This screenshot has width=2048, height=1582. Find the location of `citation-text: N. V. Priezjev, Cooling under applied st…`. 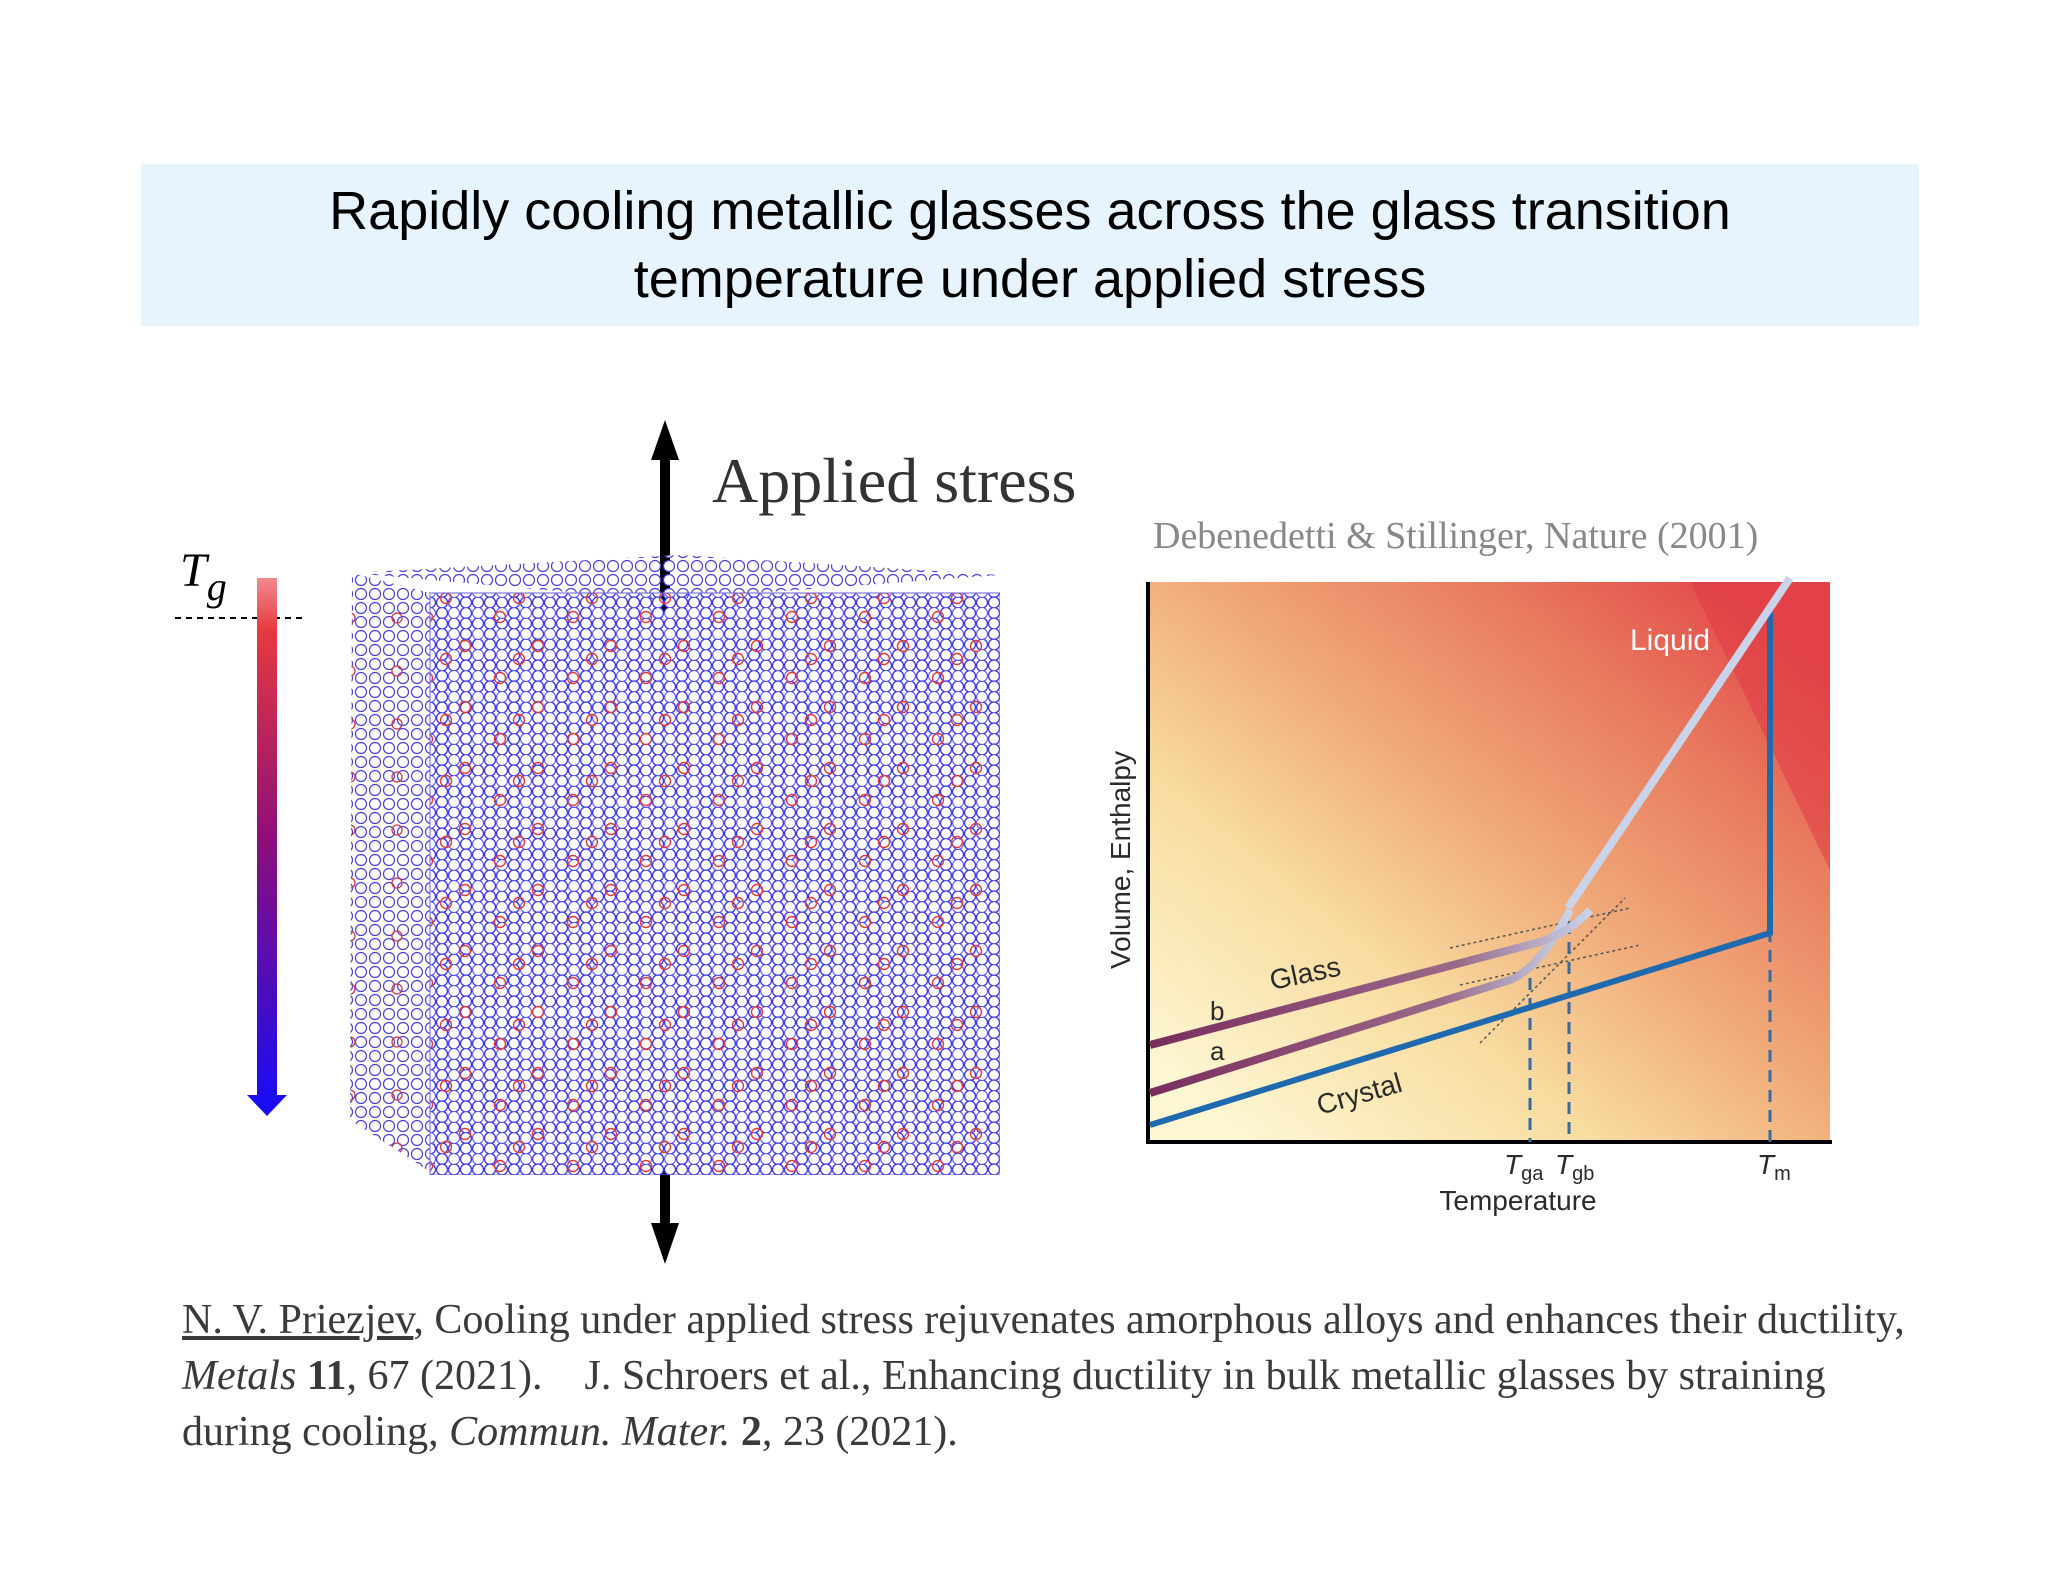

citation-text: N. V. Priezjev, Cooling under applied st… is located at coordinates (1062, 1376).